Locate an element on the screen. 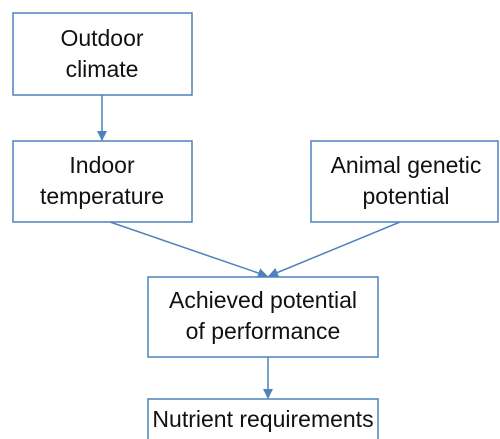 The image size is (500, 439). node-label: Animal genetic is located at coordinates (406, 165).